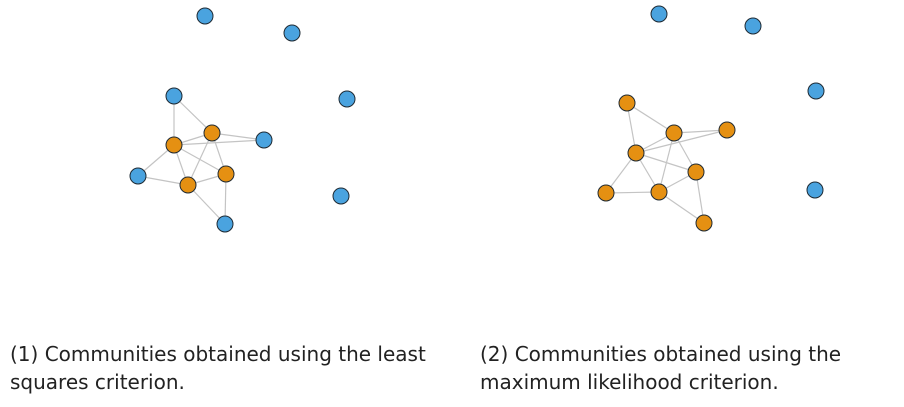 Image resolution: width=904 pixels, height=407 pixels. What do you see at coordinates (711, 118) in the screenshot?
I see `graph-panel-maximum-likelihood` at bounding box center [711, 118].